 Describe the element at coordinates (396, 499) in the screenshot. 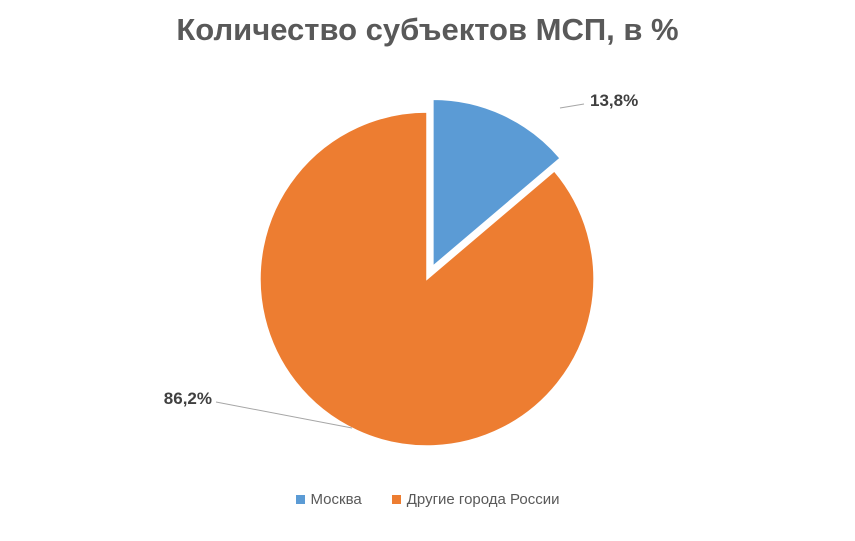

I see `legend-swatch-other-cities` at that location.